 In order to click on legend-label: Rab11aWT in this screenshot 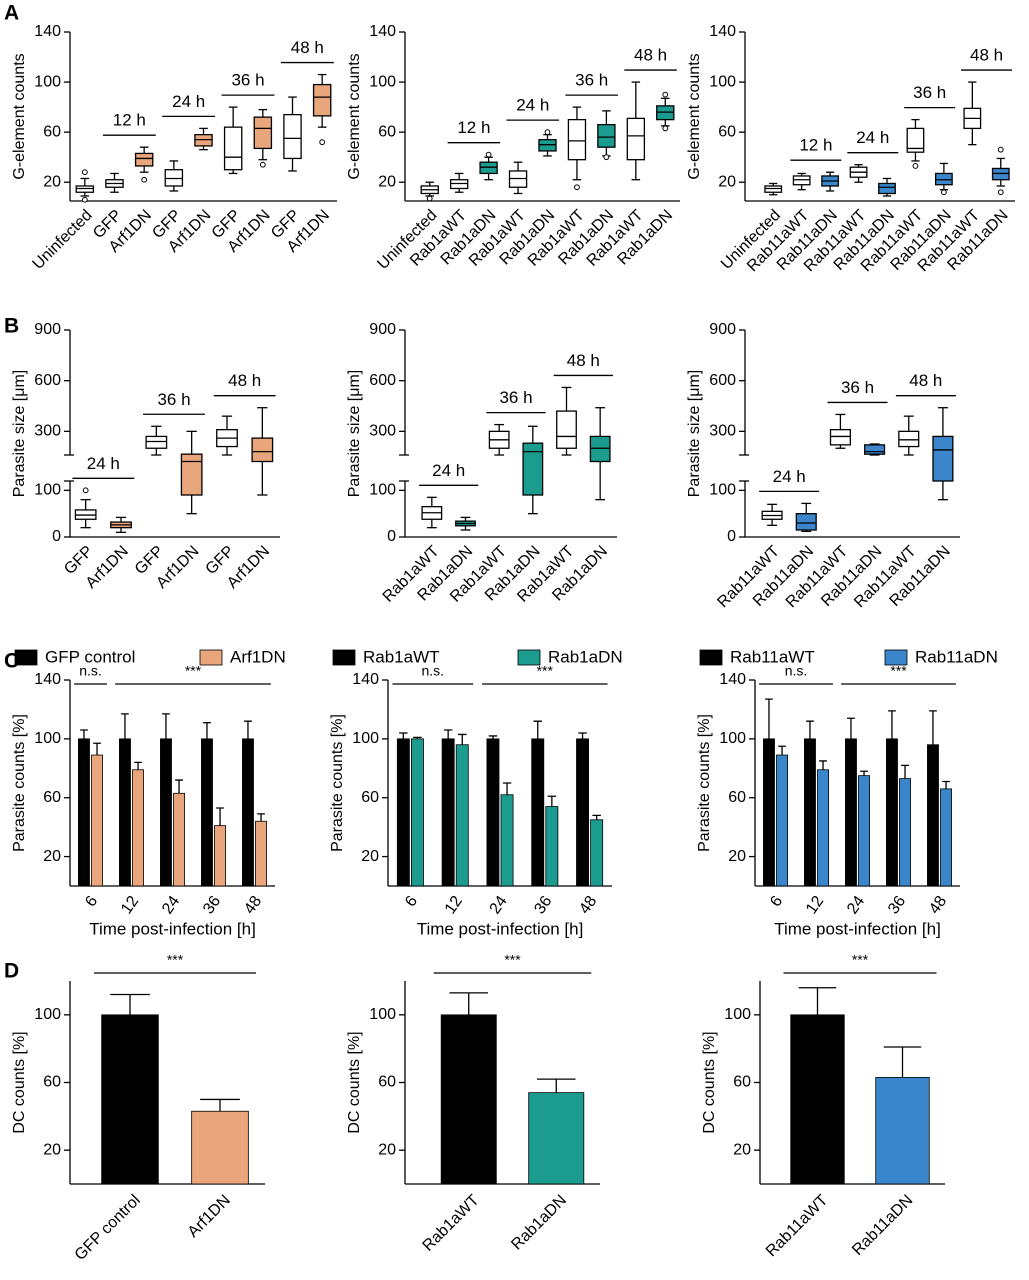, I will do `click(772, 656)`.